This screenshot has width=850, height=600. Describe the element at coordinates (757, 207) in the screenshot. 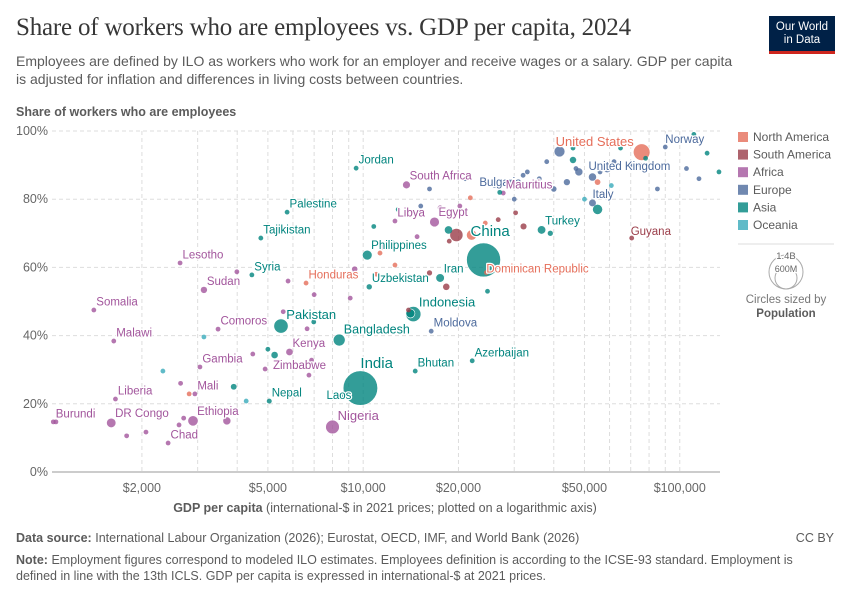

I see `legend-item-as: Asia` at that location.